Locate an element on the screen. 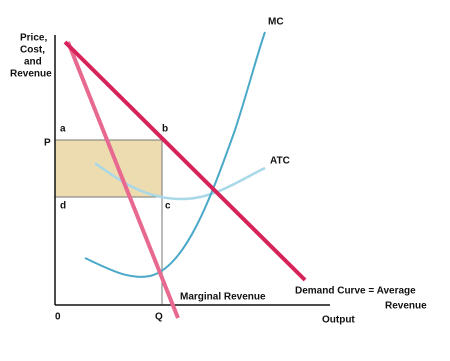 The image size is (450, 361). y-axis-label: Price, is located at coordinates (33, 38).